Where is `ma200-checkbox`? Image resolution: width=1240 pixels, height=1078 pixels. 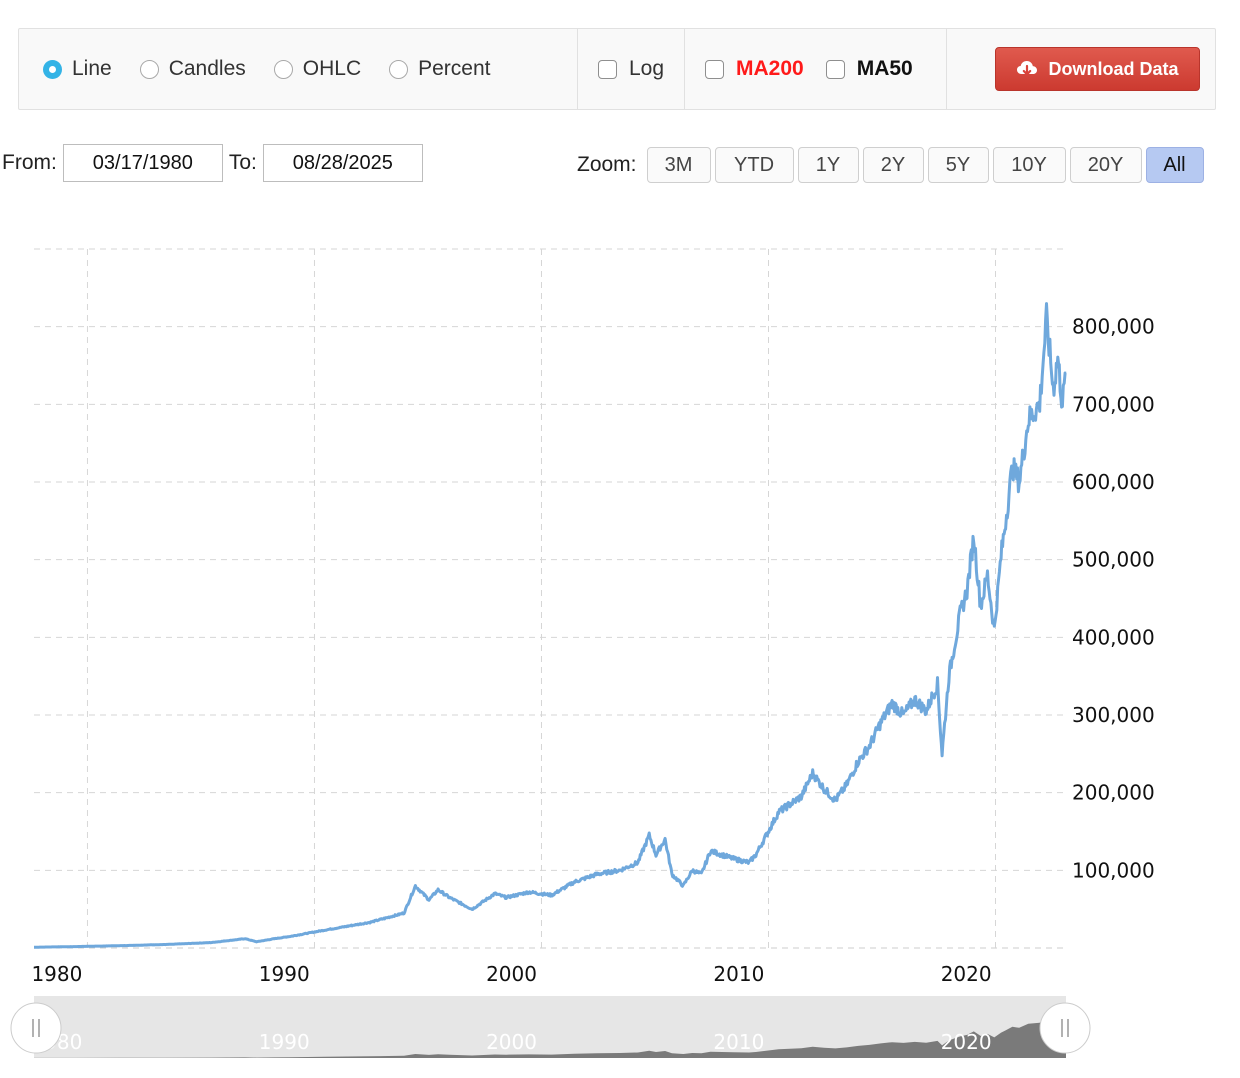 ma200-checkbox is located at coordinates (714, 69).